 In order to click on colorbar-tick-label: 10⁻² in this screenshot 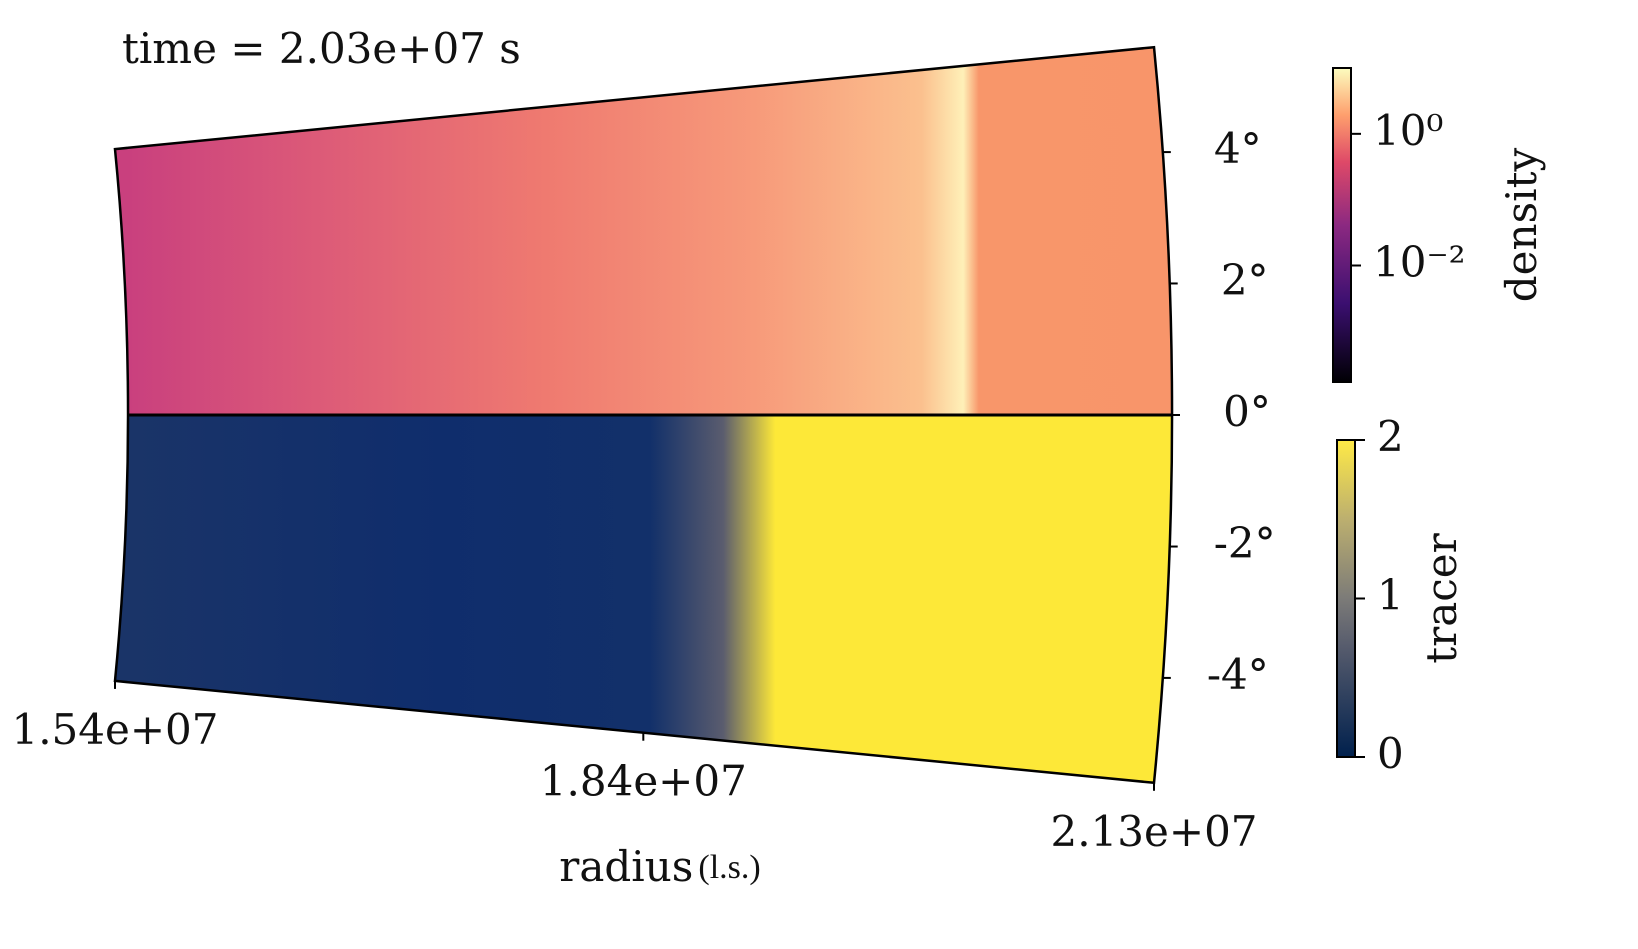, I will do `click(1419, 262)`.